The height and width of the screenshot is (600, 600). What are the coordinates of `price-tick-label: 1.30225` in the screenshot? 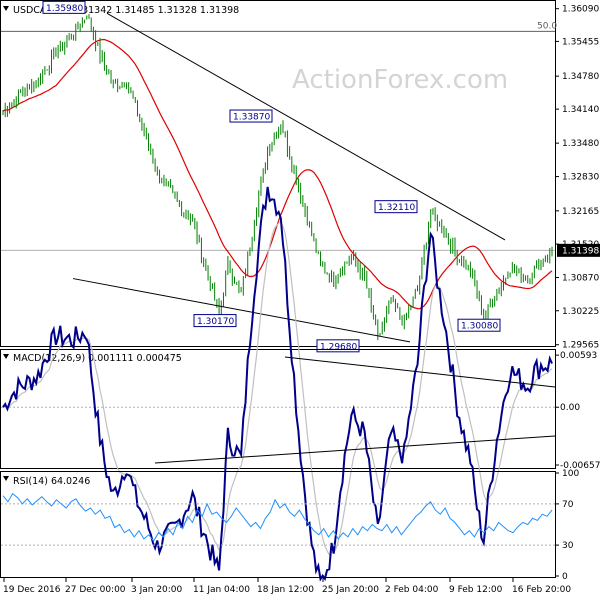 It's located at (580, 312).